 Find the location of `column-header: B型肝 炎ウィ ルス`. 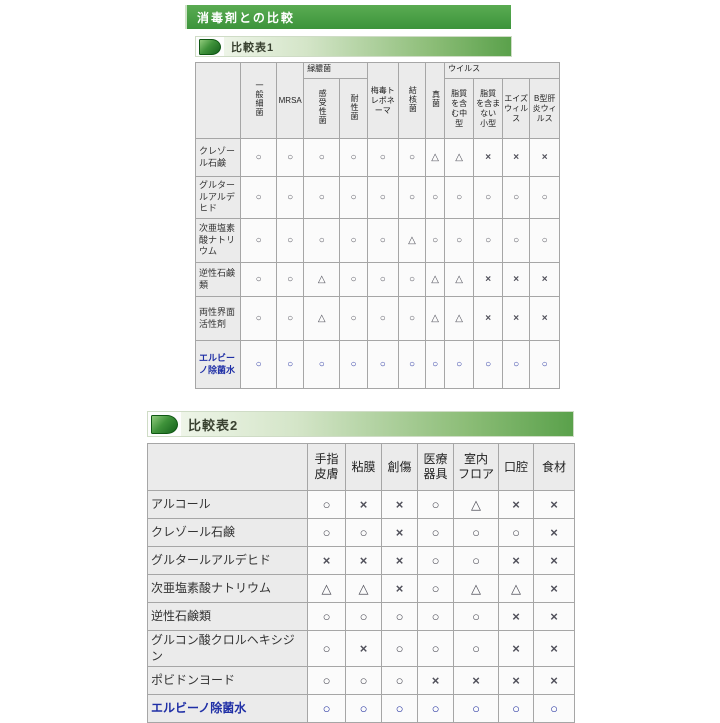

column-header: B型肝 炎ウィ ルス is located at coordinates (545, 108).